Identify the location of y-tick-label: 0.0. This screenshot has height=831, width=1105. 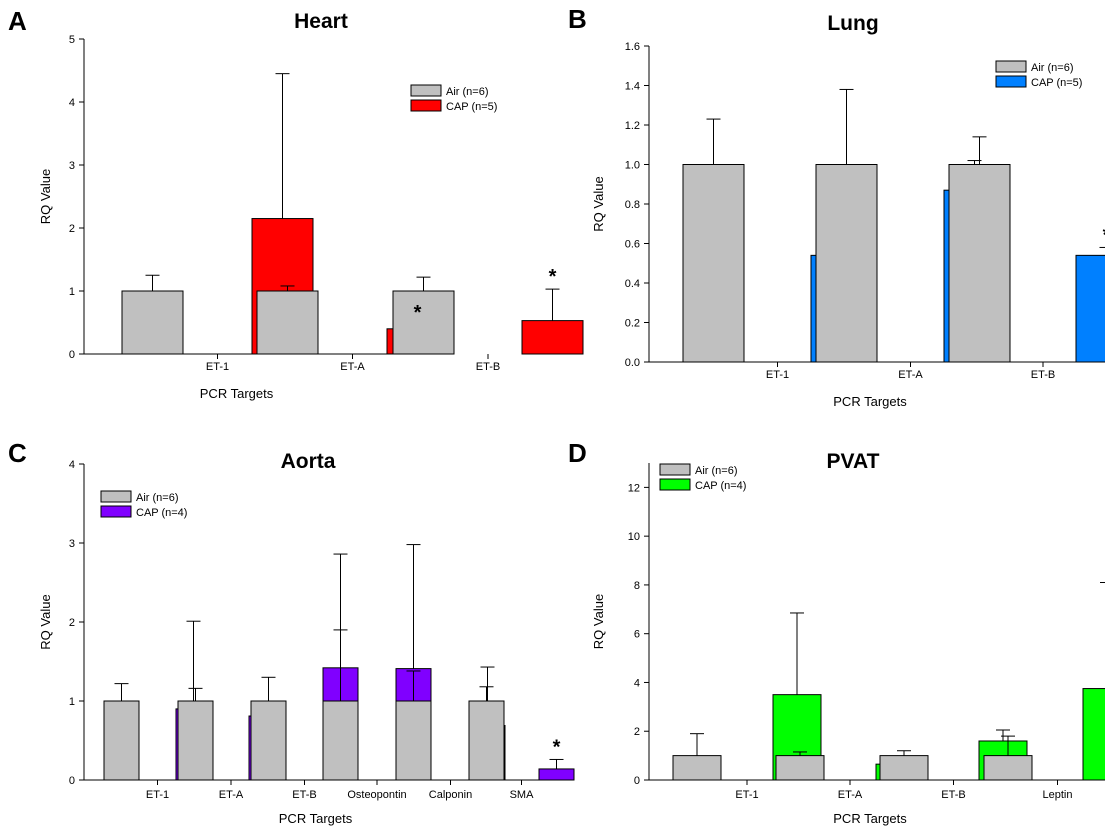
(632, 363).